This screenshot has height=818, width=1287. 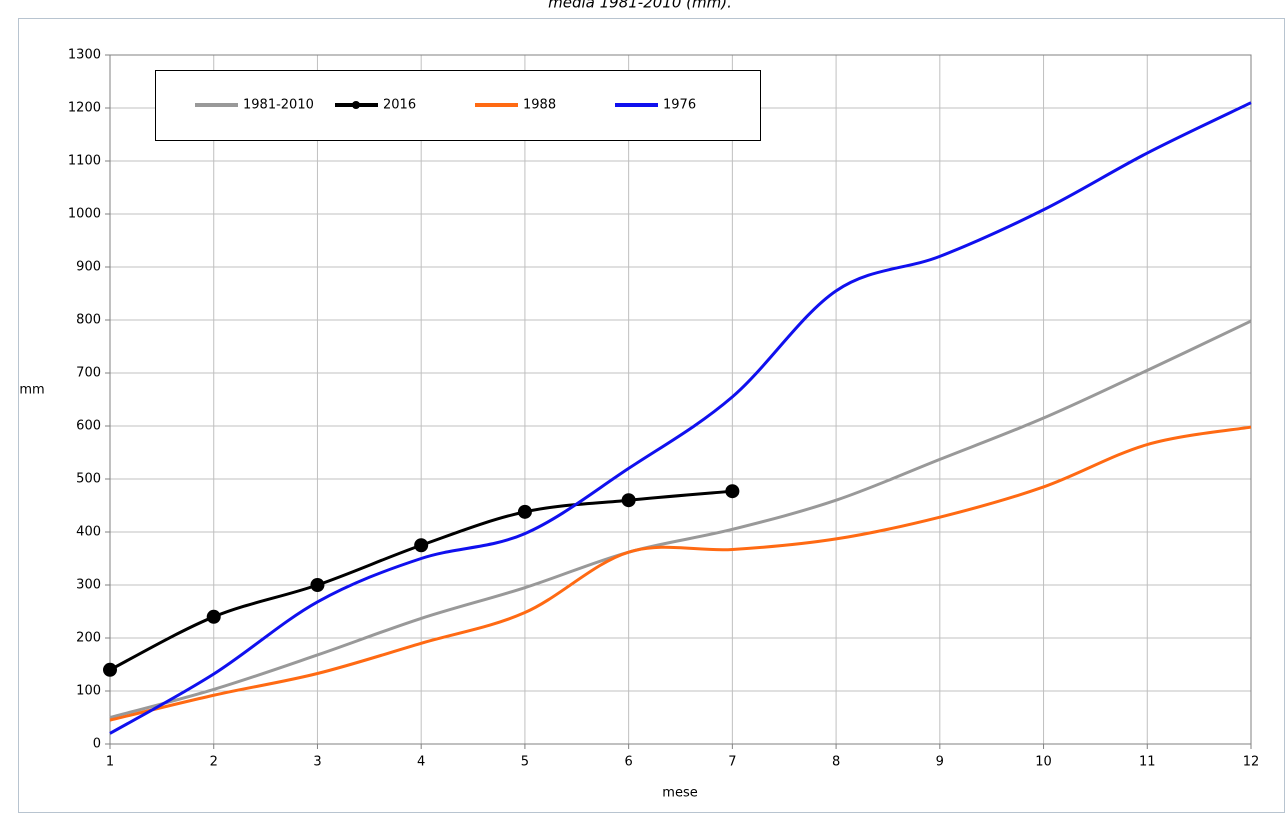 What do you see at coordinates (214, 762) in the screenshot?
I see `x-tick-label: 2` at bounding box center [214, 762].